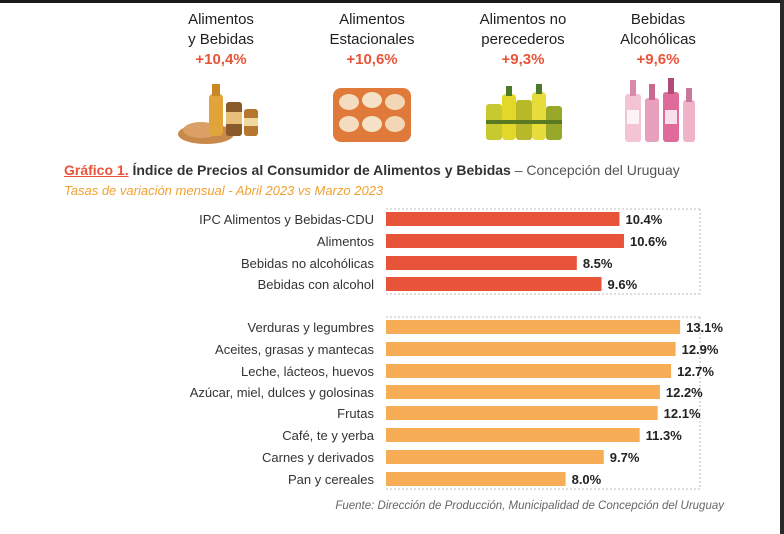 The image size is (784, 534). I want to click on card-label: Alimentos Estacionales, so click(372, 29).